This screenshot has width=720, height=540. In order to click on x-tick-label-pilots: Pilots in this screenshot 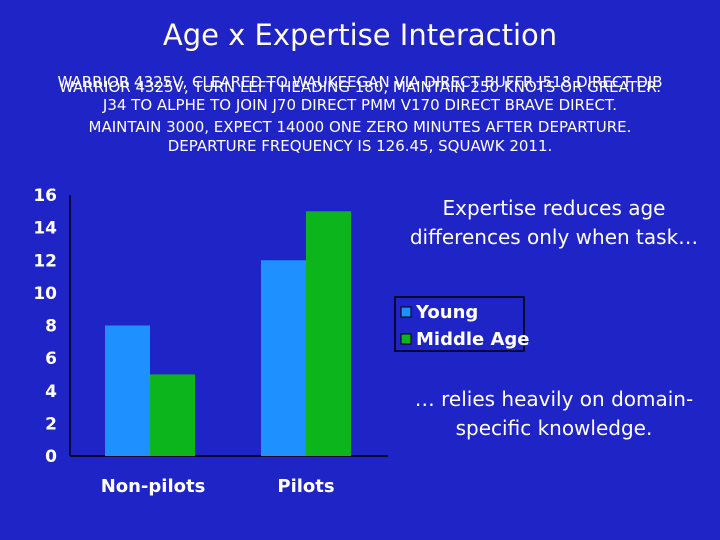, I will do `click(305, 486)`.